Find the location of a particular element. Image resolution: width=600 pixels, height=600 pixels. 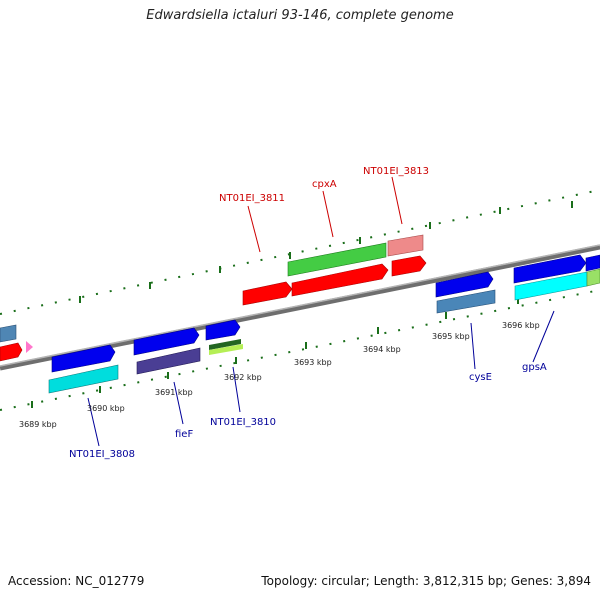

tick-label-3695: 3695 kbp is located at coordinates (451, 336).